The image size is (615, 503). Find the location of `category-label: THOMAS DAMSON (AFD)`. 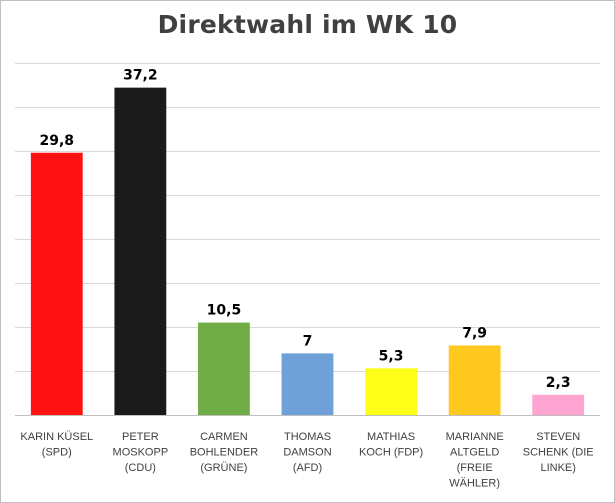

category-label: THOMAS DAMSON (AFD) is located at coordinates (307, 452).